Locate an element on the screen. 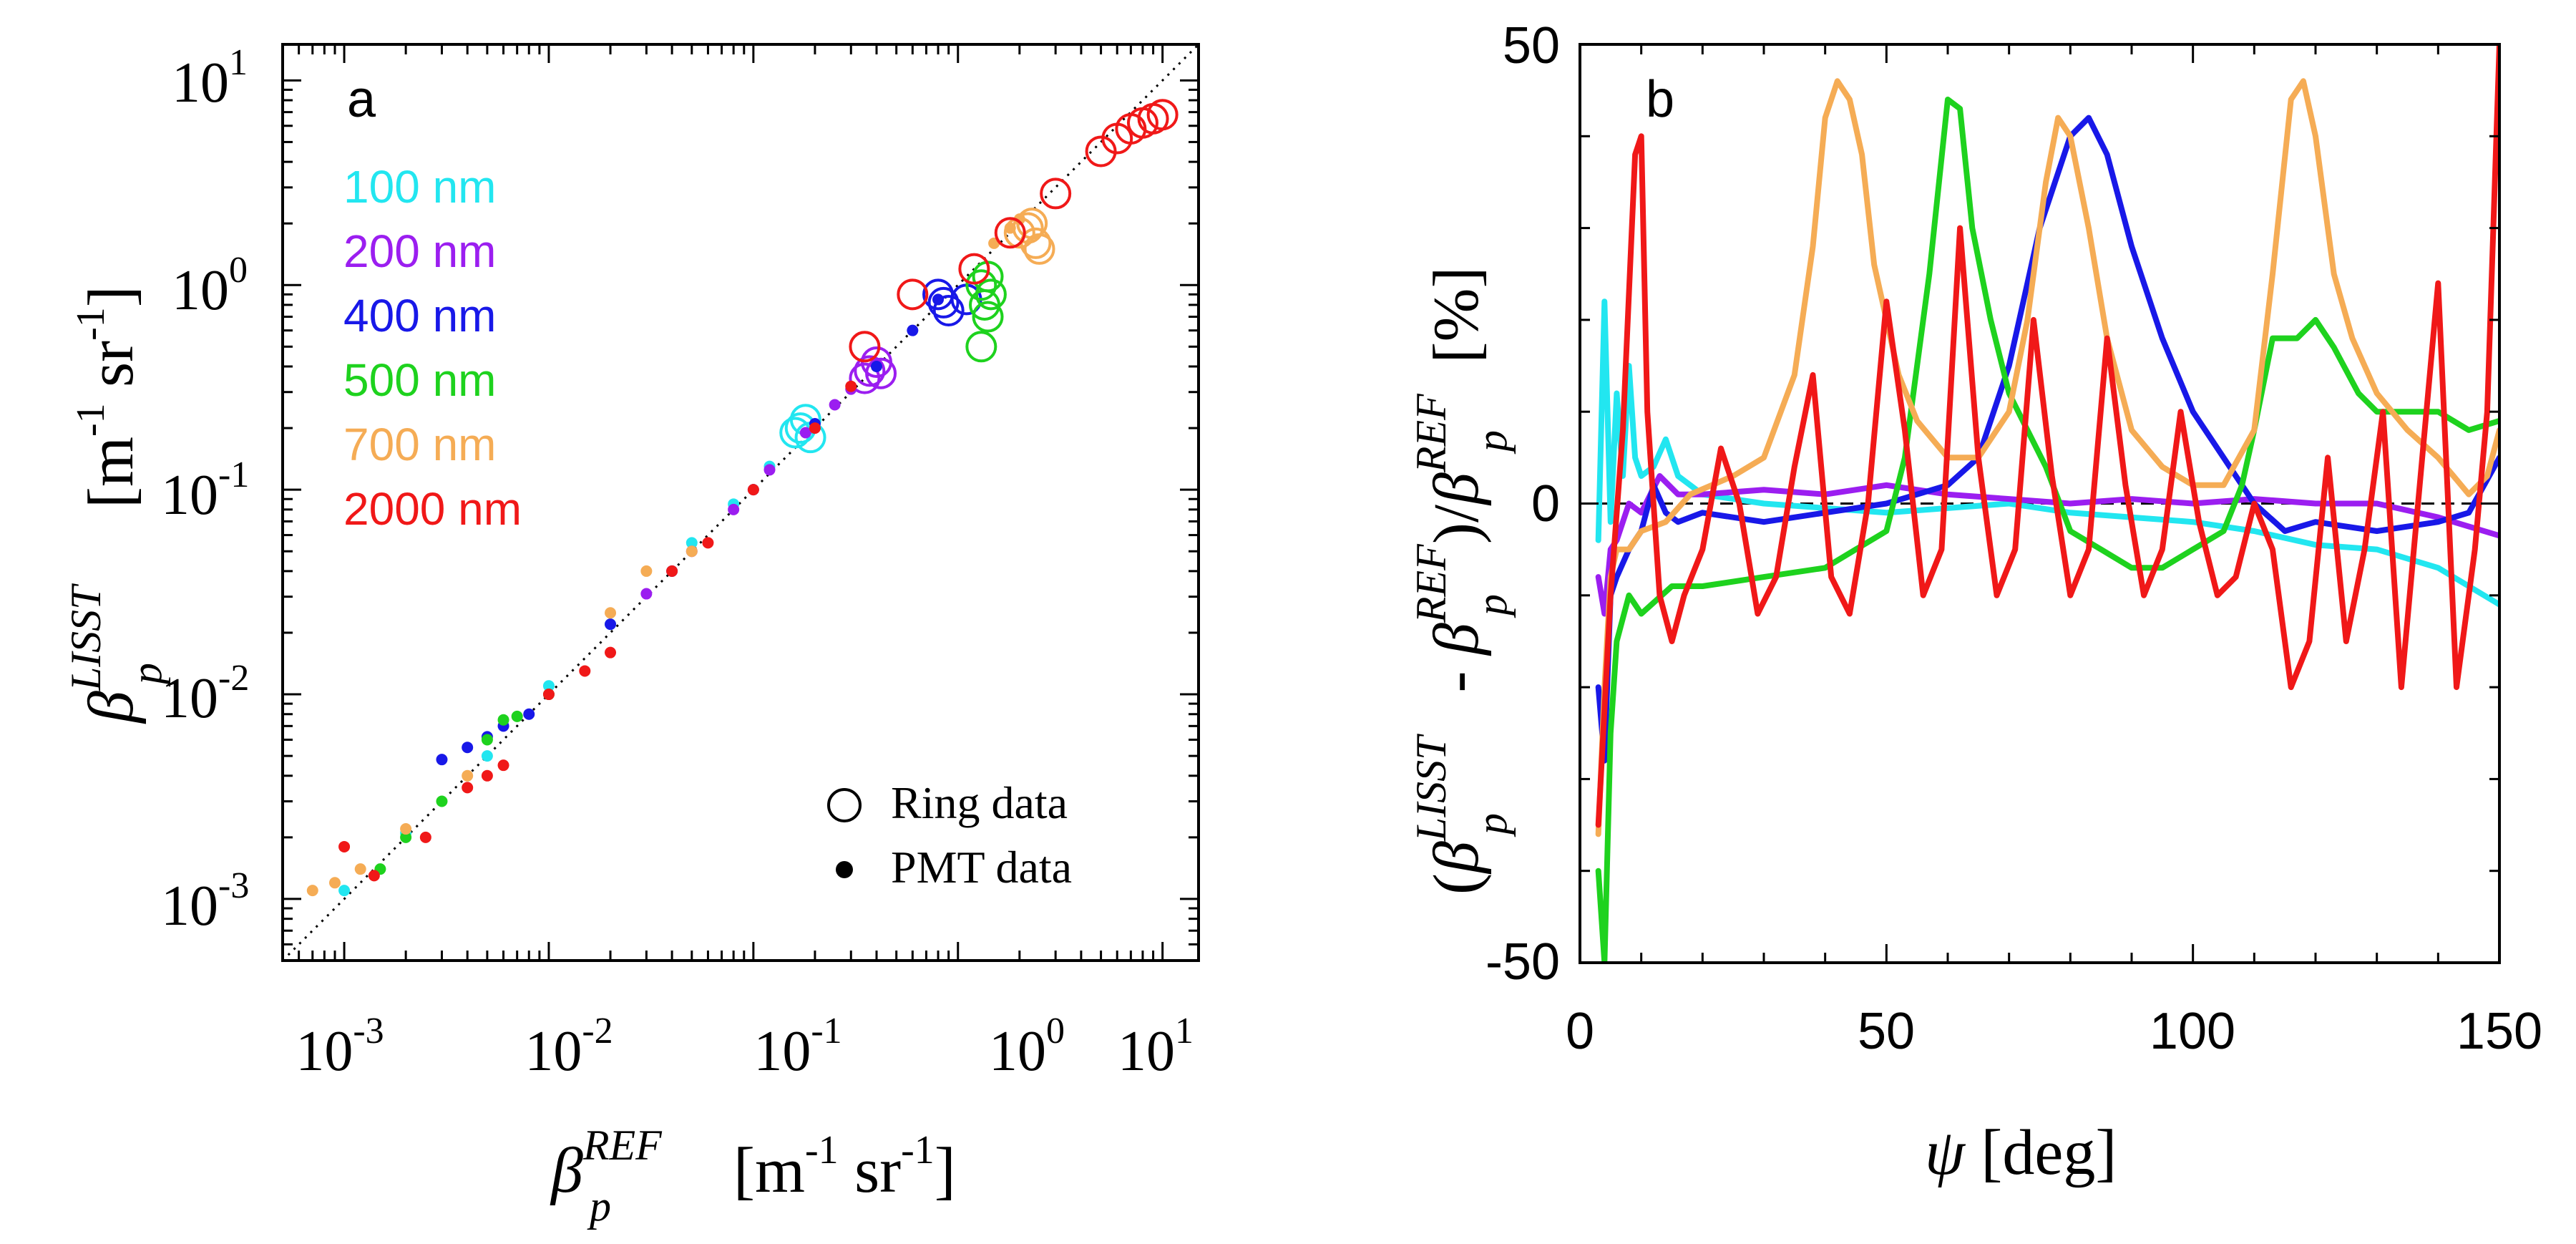  y-tick-label: 10⁰ is located at coordinates (210, 286).